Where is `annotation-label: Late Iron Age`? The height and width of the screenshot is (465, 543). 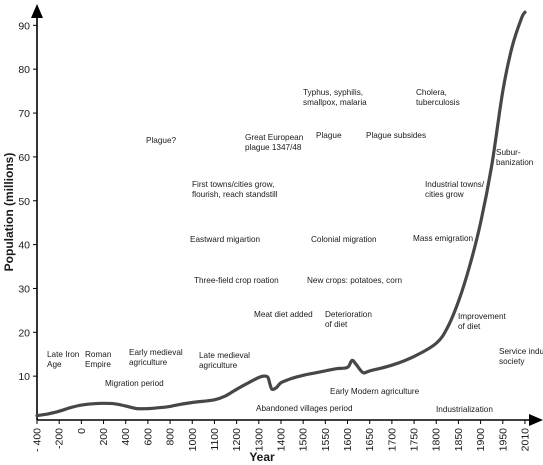
annotation-label: Late Iron Age is located at coordinates (63, 359).